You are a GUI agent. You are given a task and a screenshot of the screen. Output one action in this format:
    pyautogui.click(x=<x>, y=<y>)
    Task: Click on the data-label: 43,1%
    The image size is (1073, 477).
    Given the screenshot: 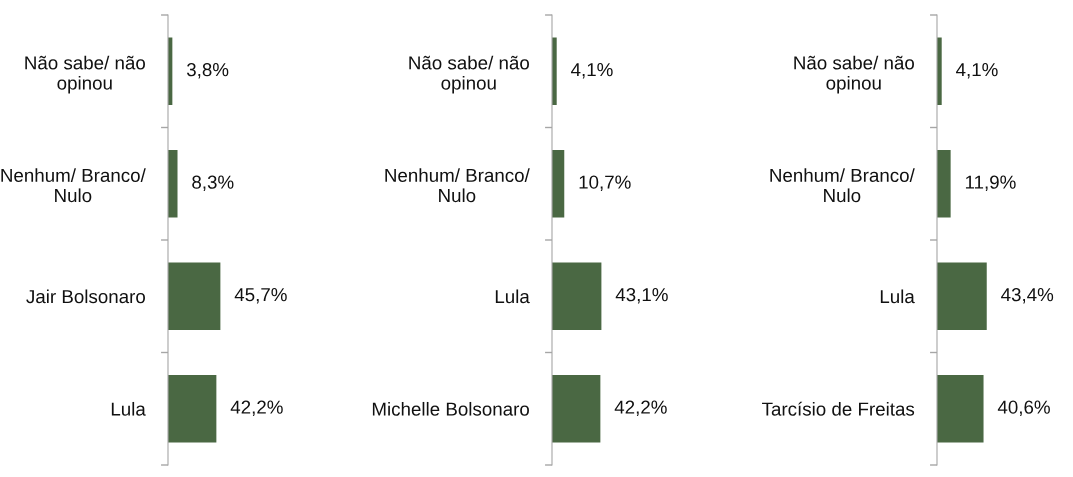 What is the action you would take?
    pyautogui.click(x=641, y=296)
    